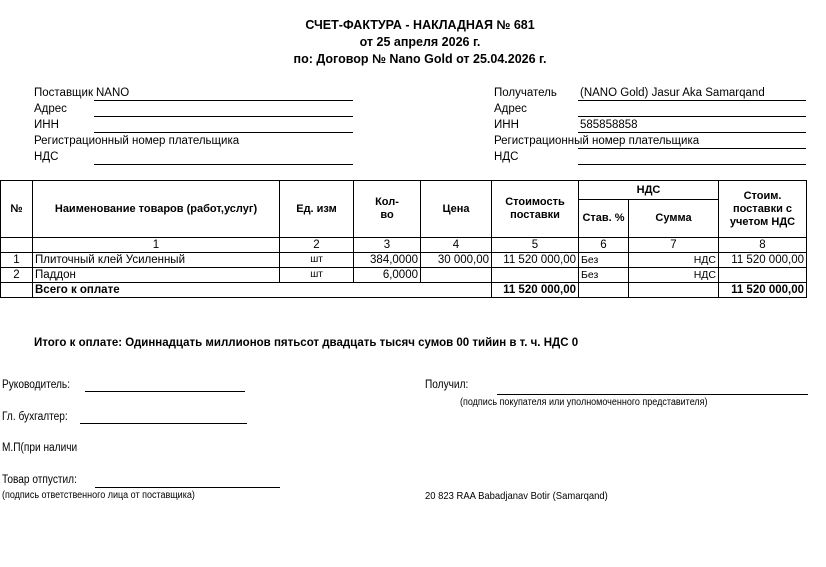 This screenshot has height=567, width=826. What do you see at coordinates (603, 218) in the screenshot?
I see `header-vat-rate: Став. %` at bounding box center [603, 218].